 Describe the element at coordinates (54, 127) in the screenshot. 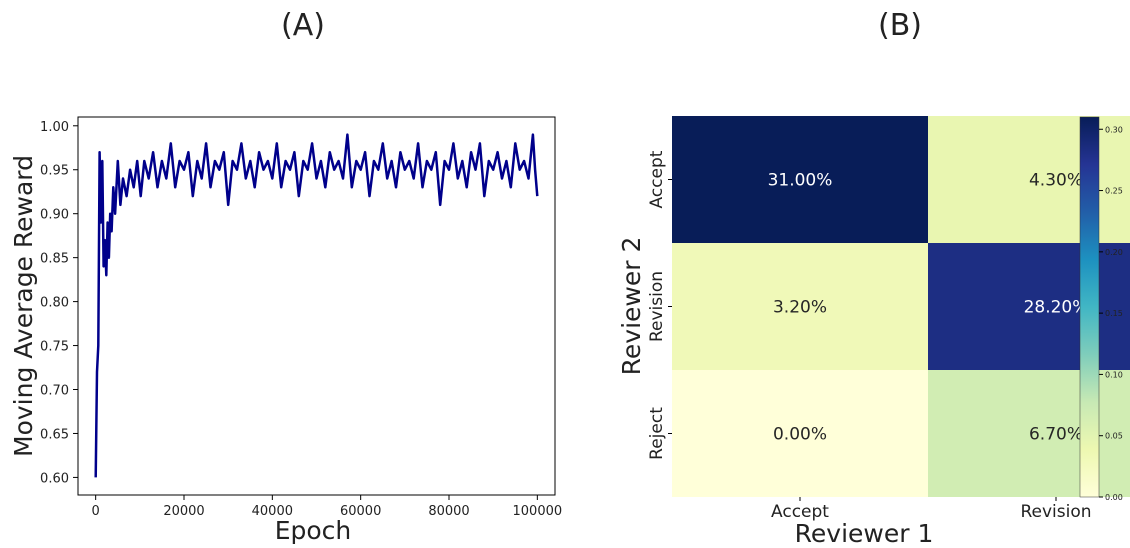

I see `y-tick-label: 1.00` at that location.